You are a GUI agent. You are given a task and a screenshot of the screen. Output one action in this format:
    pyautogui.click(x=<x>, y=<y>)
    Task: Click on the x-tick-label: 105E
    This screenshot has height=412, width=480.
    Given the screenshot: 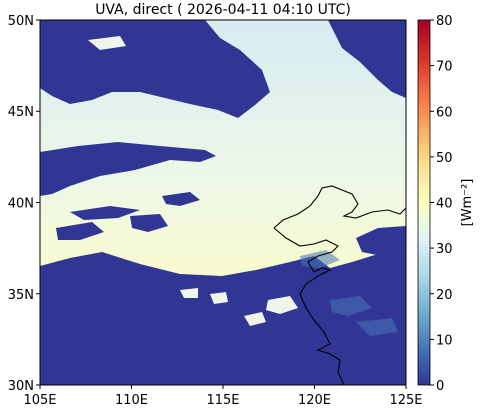 What is the action you would take?
    pyautogui.click(x=39, y=400)
    